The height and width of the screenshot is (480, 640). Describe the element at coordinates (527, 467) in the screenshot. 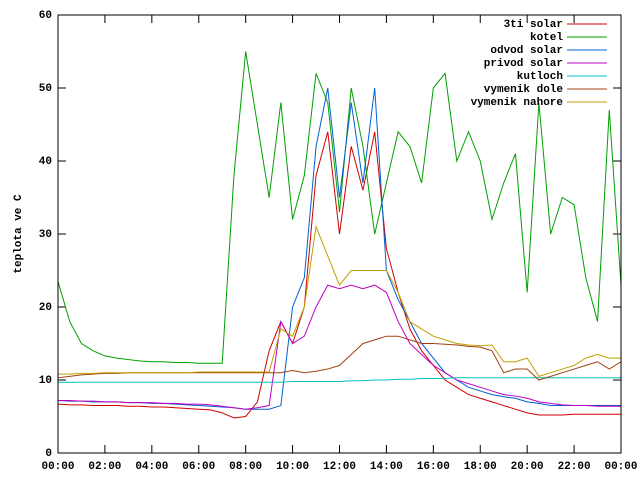

I see `x-tick-label: 20:00` at that location.